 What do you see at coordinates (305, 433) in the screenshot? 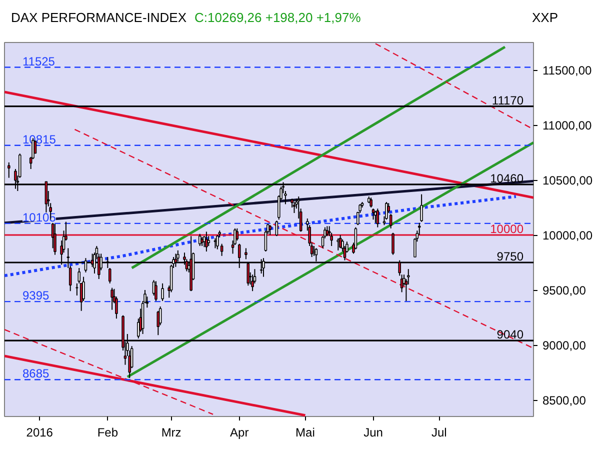
I see `x-tick-label: Mai` at bounding box center [305, 433].